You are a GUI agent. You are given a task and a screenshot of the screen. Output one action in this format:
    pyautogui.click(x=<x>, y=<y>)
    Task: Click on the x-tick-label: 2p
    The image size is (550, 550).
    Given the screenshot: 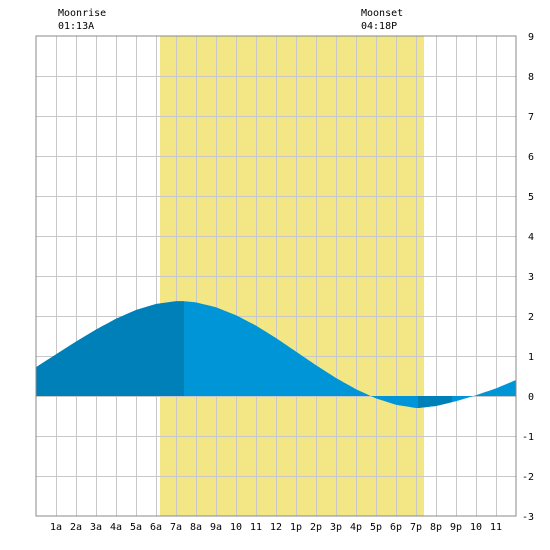 What is the action you would take?
    pyautogui.click(x=316, y=527)
    